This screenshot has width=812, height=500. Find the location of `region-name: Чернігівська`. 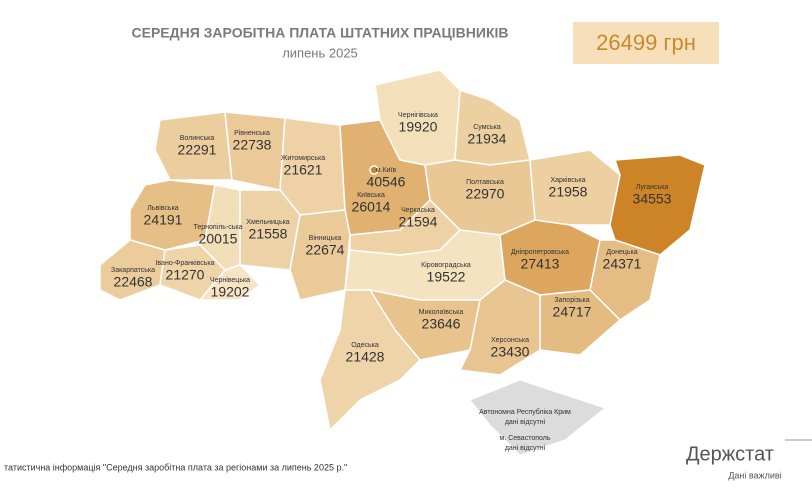

region-name: Чернігівська is located at coordinates (418, 115).